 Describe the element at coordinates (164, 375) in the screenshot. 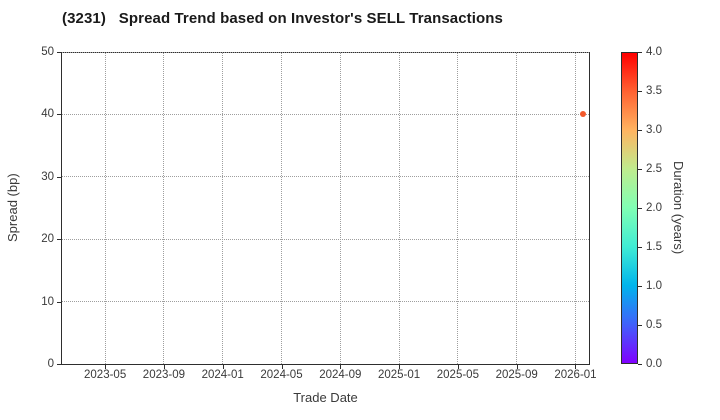

I see `x-tick-label: 2023-09` at that location.